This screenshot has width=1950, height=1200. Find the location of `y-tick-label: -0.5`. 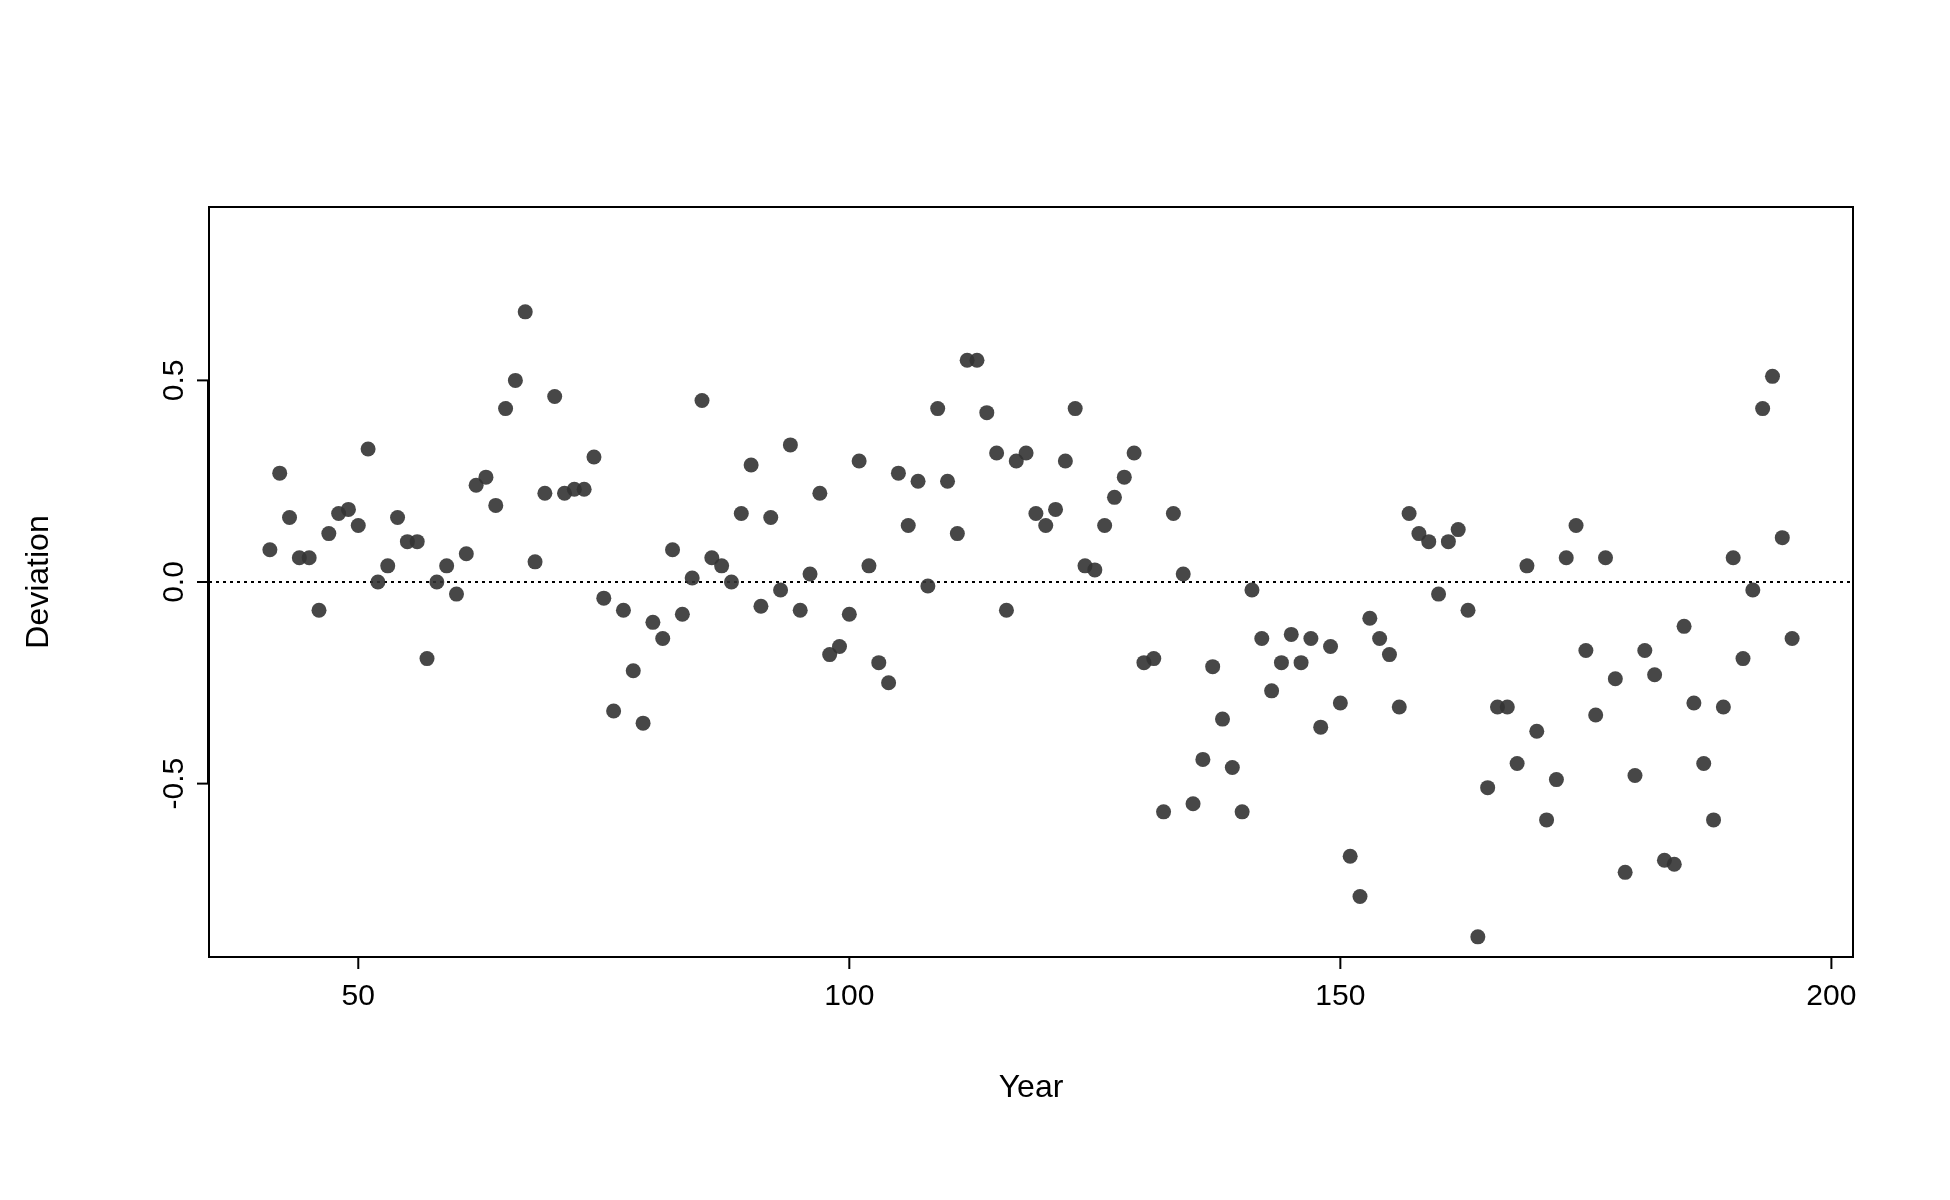

y-tick-label: -0.5 is located at coordinates (172, 783).